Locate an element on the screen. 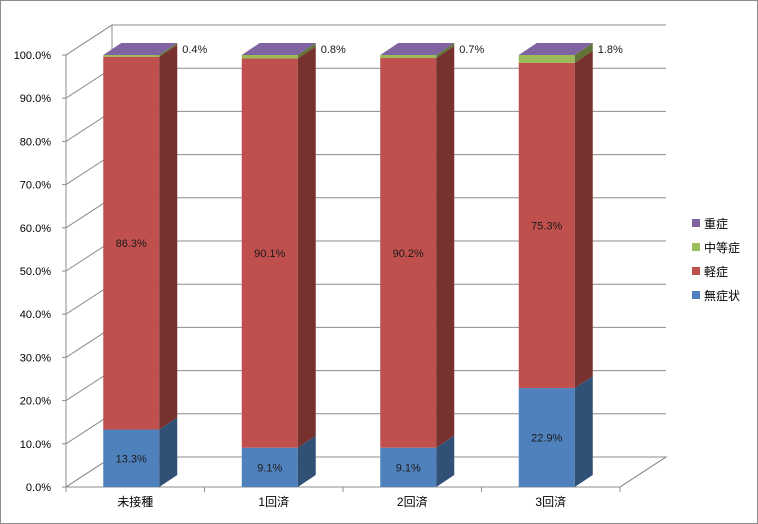  legend-label: 無症状 is located at coordinates (722, 295).